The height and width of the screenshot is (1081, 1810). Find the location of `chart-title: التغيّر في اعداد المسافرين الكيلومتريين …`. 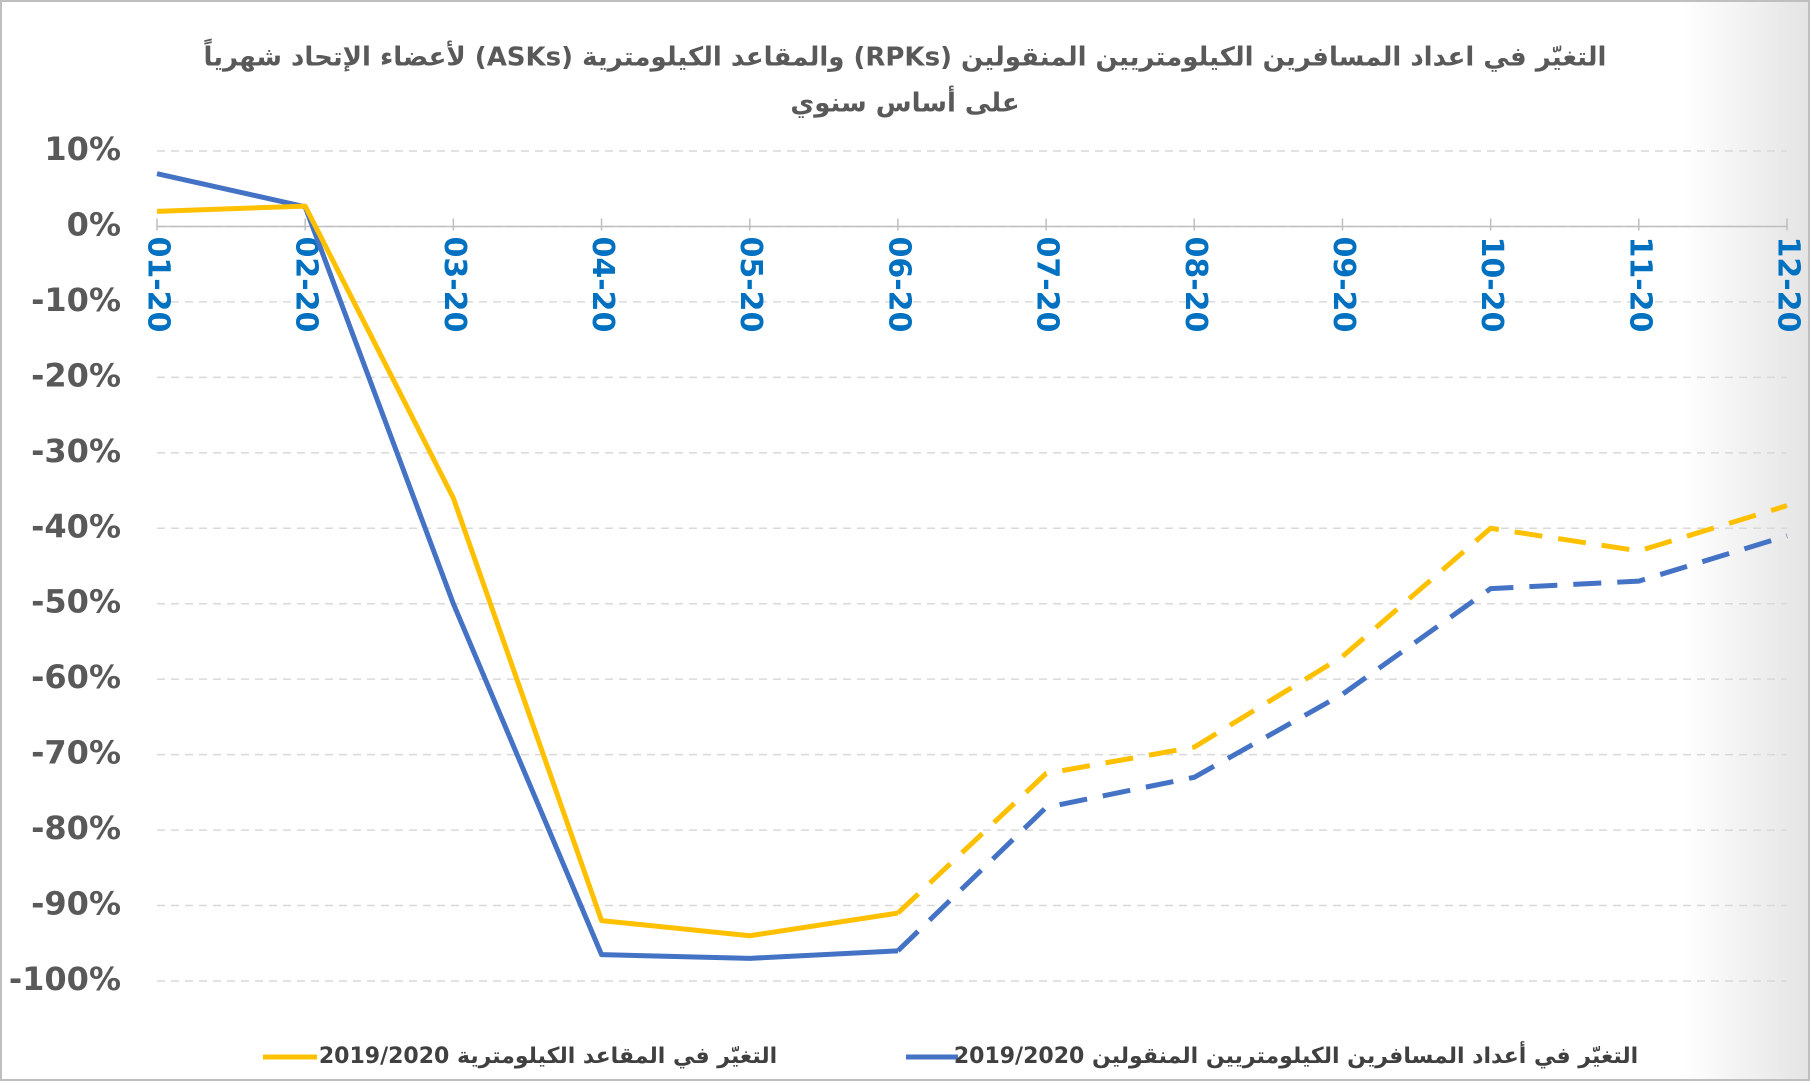

chart-title: التغيّر في اعداد المسافرين الكيلومتريين … is located at coordinates (904, 55).